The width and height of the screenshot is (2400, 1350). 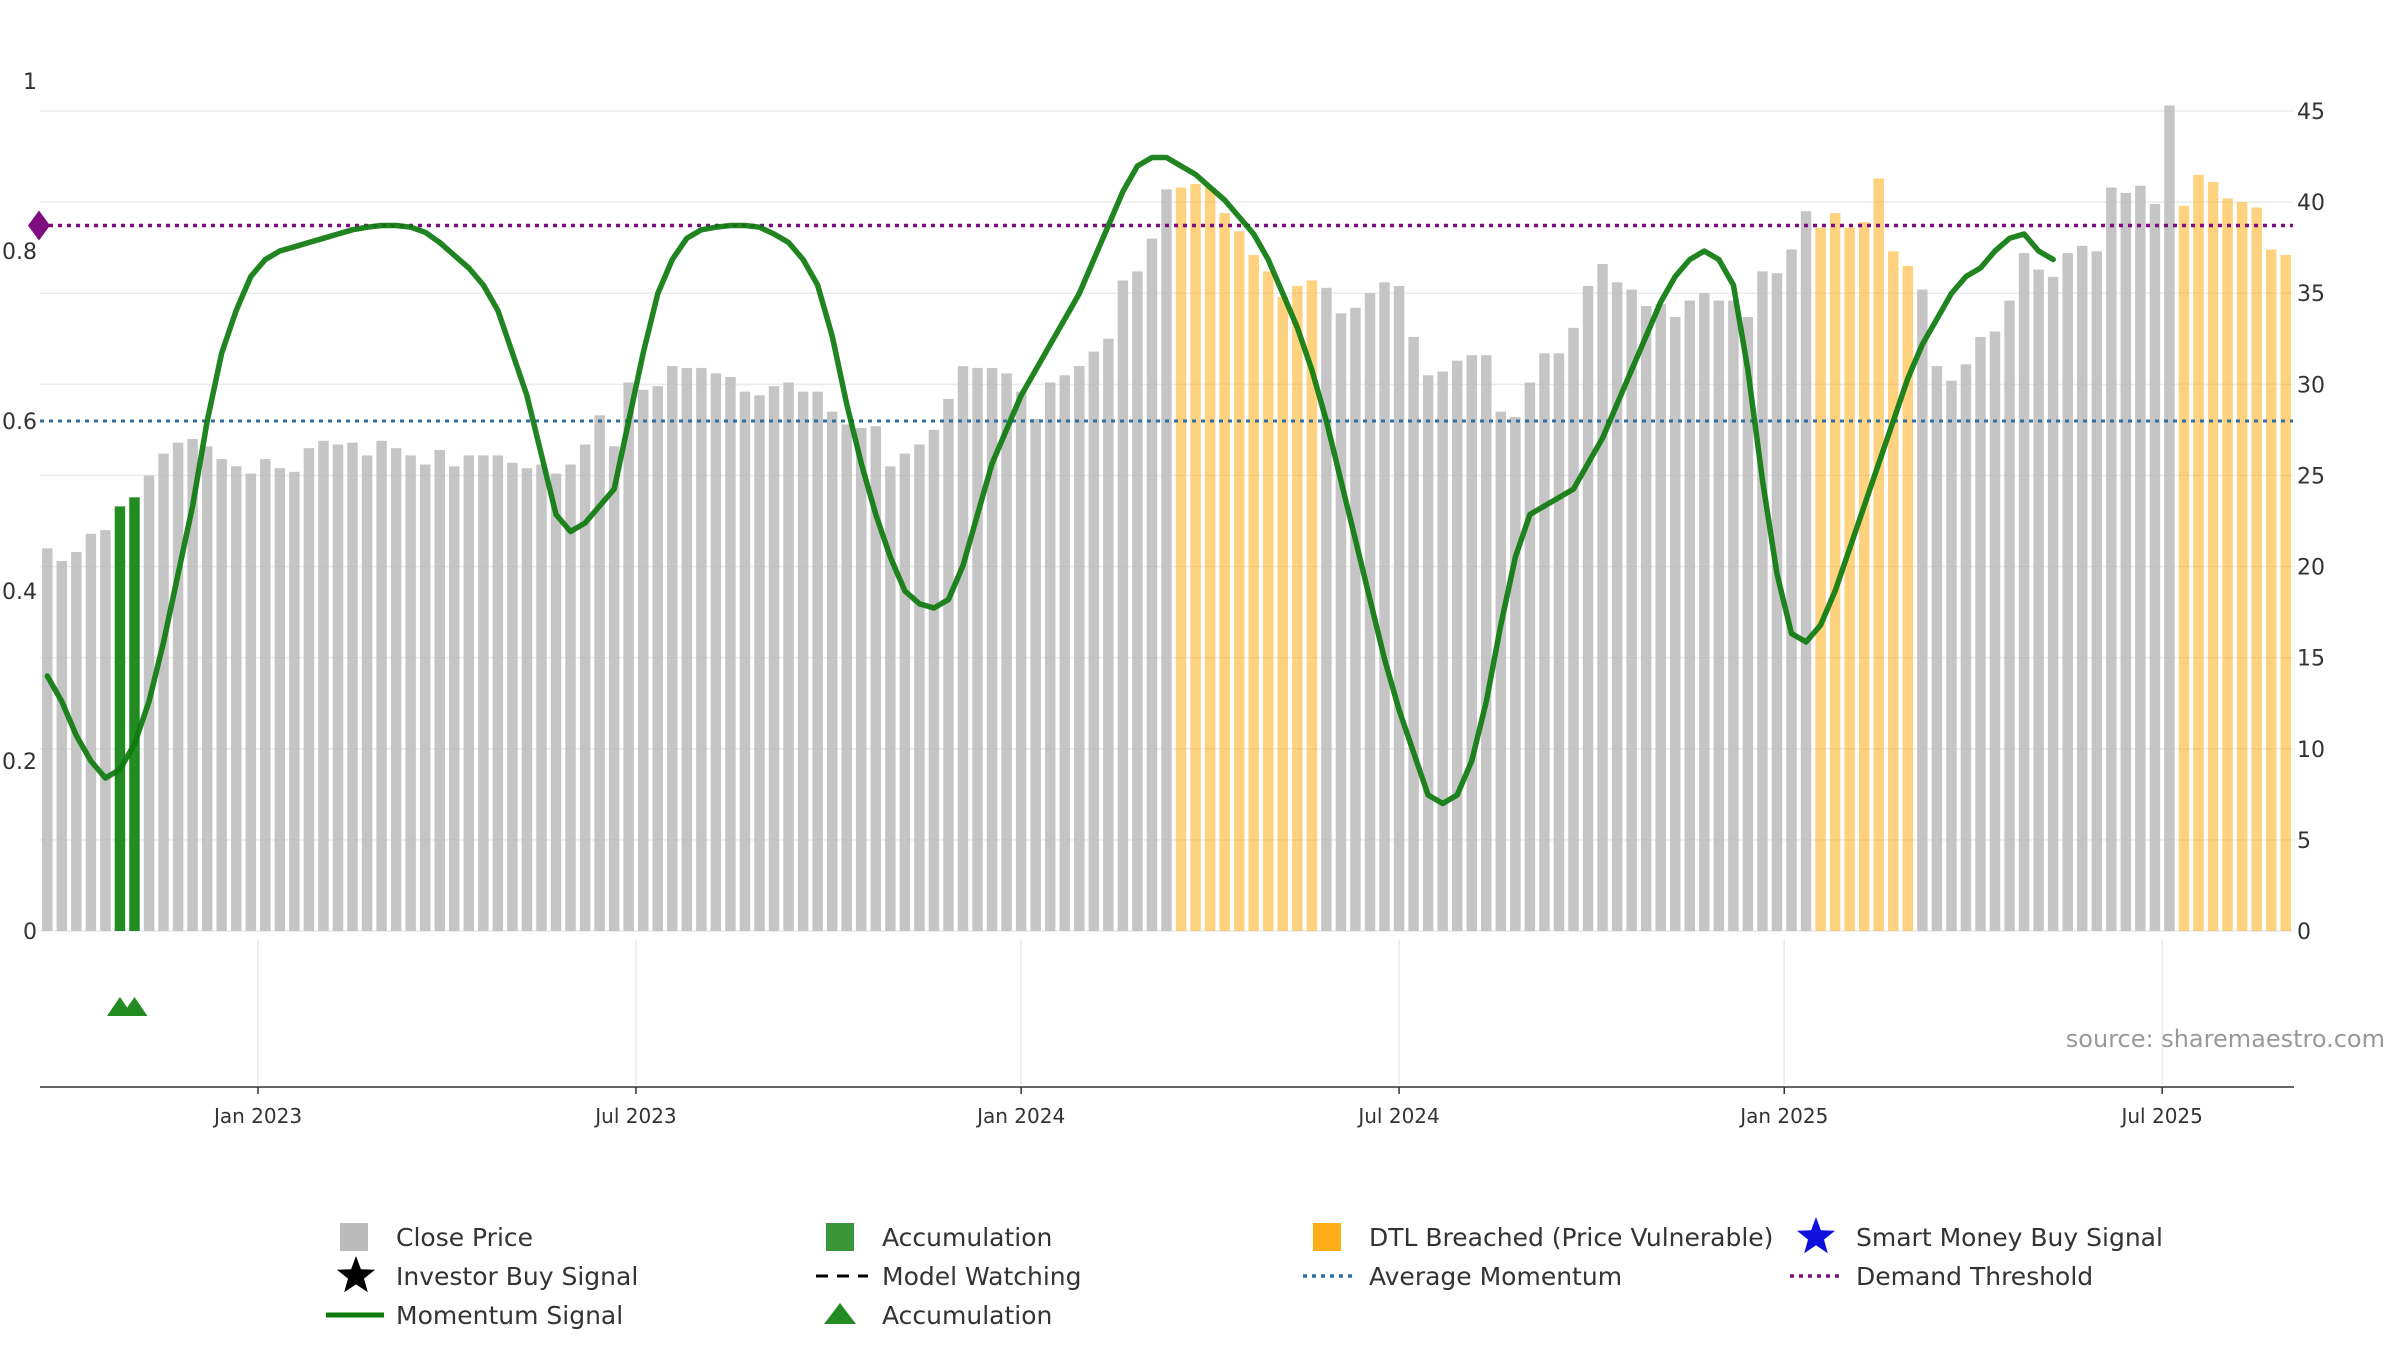 What do you see at coordinates (2160, 1116) in the screenshot?
I see `x-tick-label: Jul 2025` at bounding box center [2160, 1116].